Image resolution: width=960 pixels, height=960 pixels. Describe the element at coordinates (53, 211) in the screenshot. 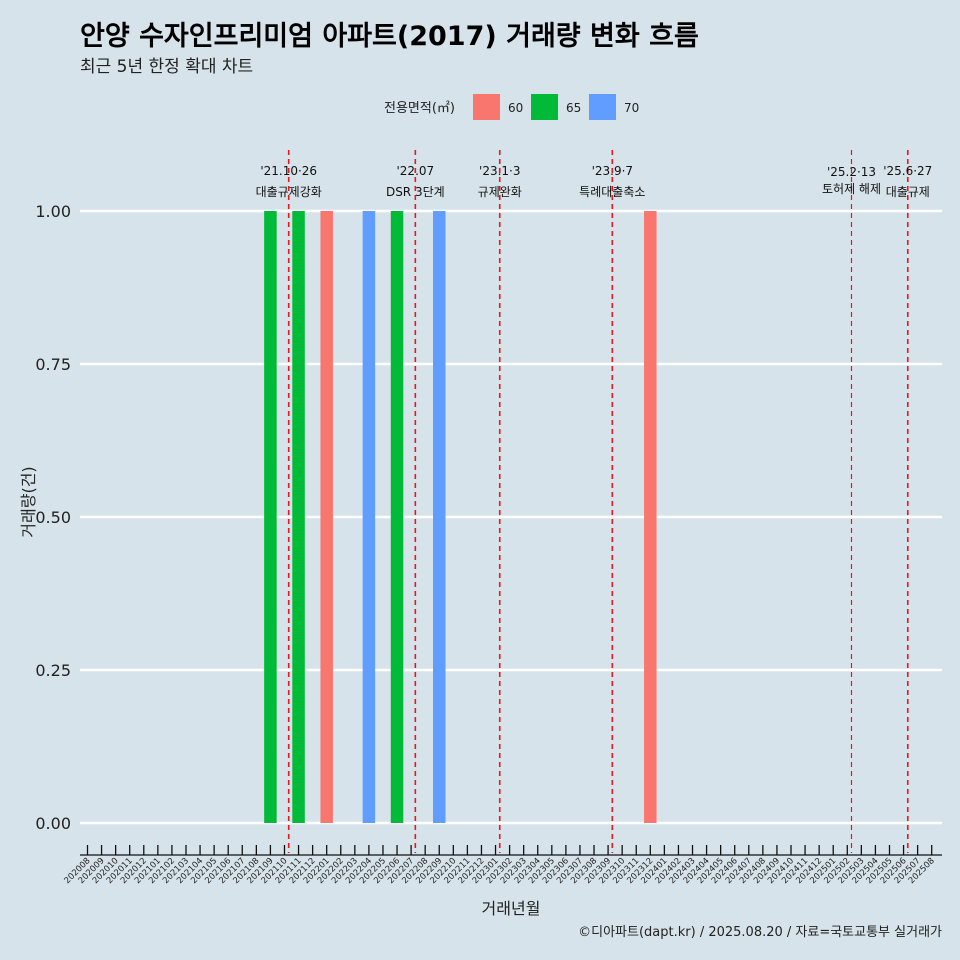

I see `y-tick-label: 1.00` at that location.